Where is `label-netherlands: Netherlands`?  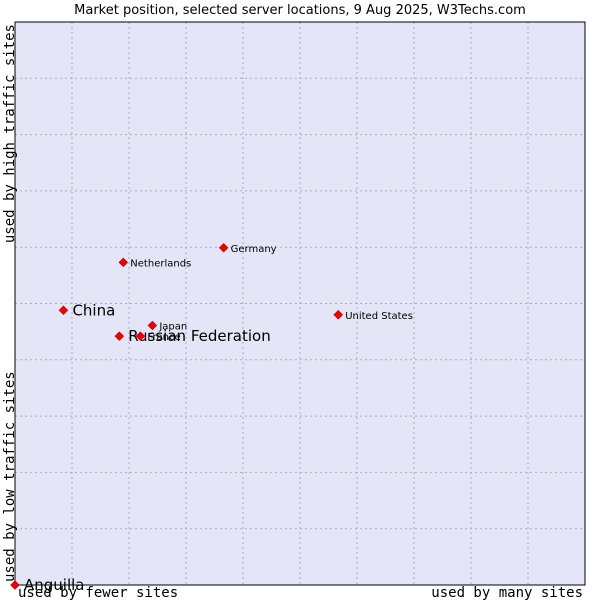
label-netherlands: Netherlands is located at coordinates (160, 263).